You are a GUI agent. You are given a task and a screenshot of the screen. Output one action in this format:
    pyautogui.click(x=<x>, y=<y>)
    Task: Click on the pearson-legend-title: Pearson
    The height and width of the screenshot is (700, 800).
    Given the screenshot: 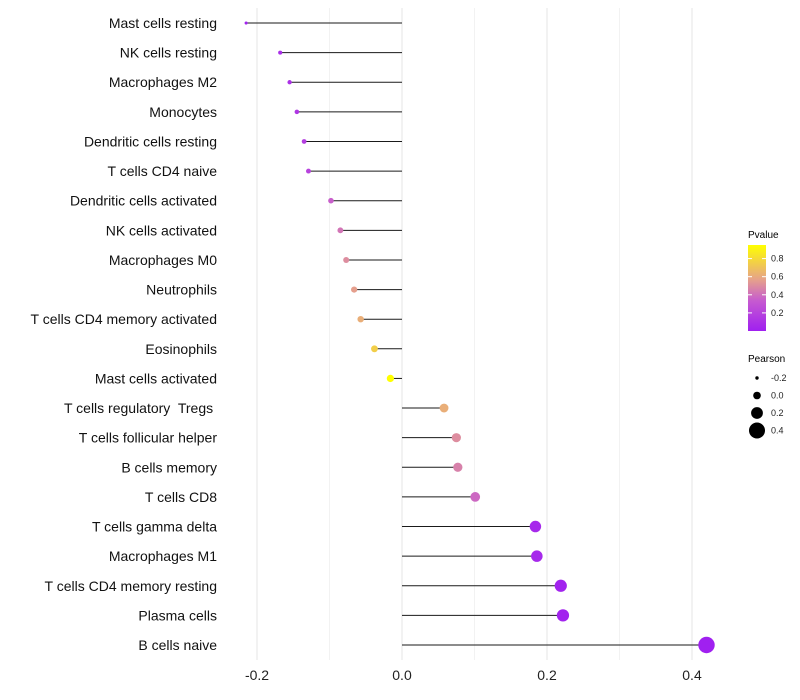 What is the action you would take?
    pyautogui.click(x=766, y=359)
    